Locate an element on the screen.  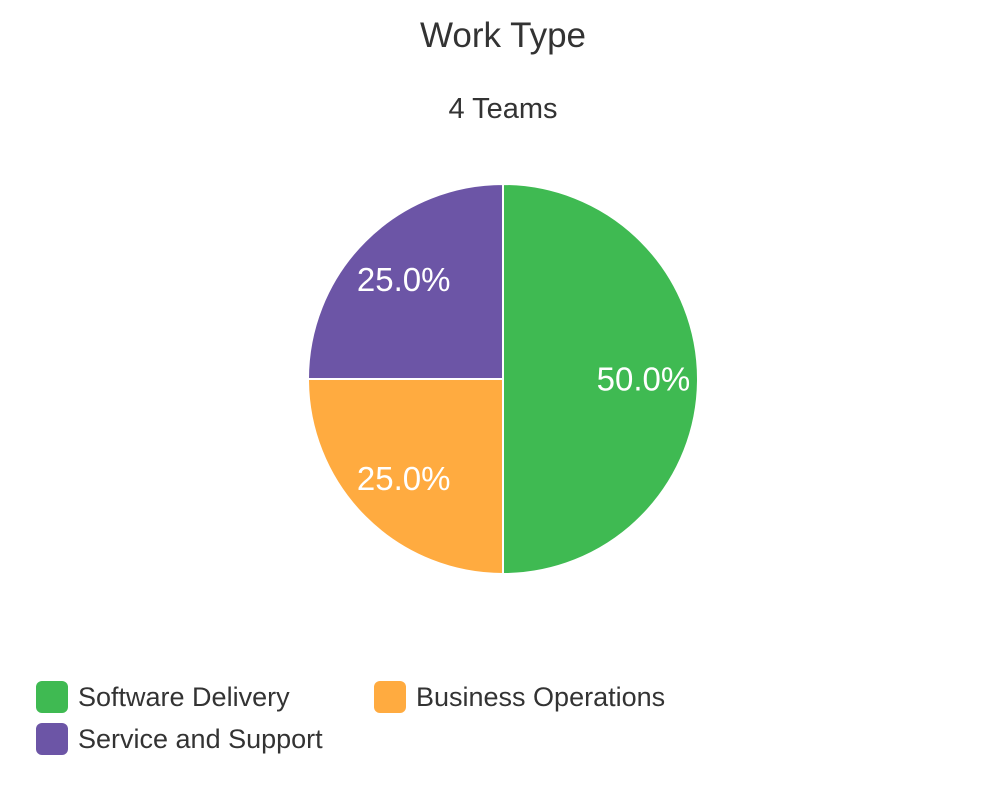
pie-data-label-software-delivery: 50.0% is located at coordinates (644, 379).